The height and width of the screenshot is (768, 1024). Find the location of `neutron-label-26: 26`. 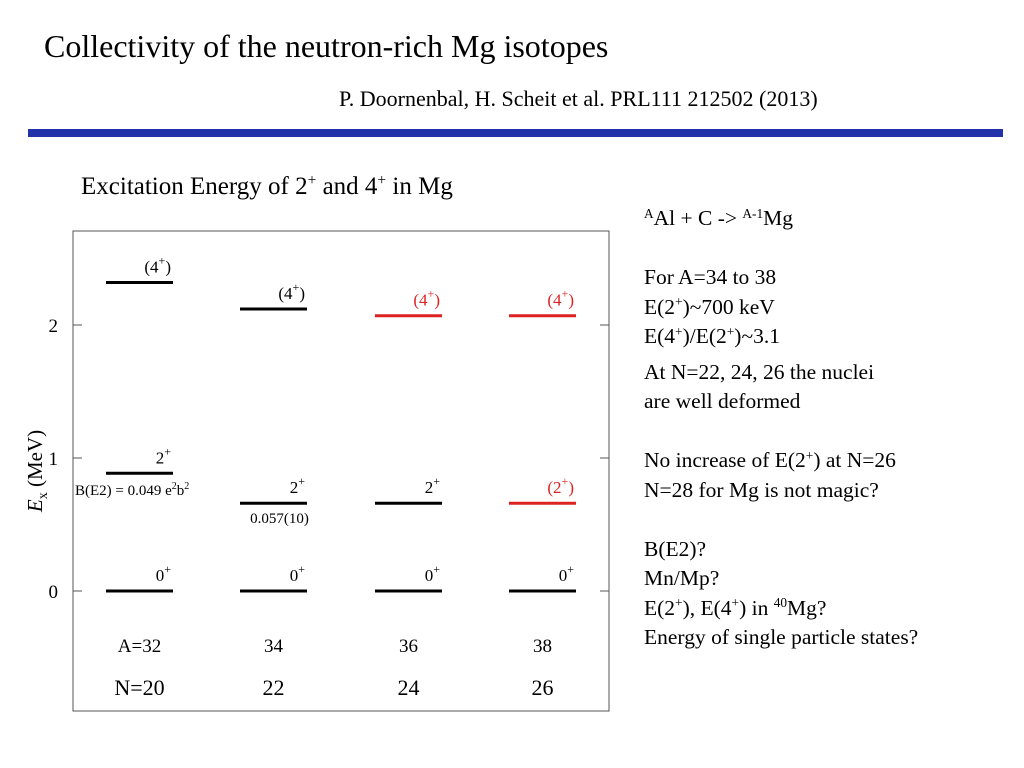

neutron-label-26: 26 is located at coordinates (543, 687).